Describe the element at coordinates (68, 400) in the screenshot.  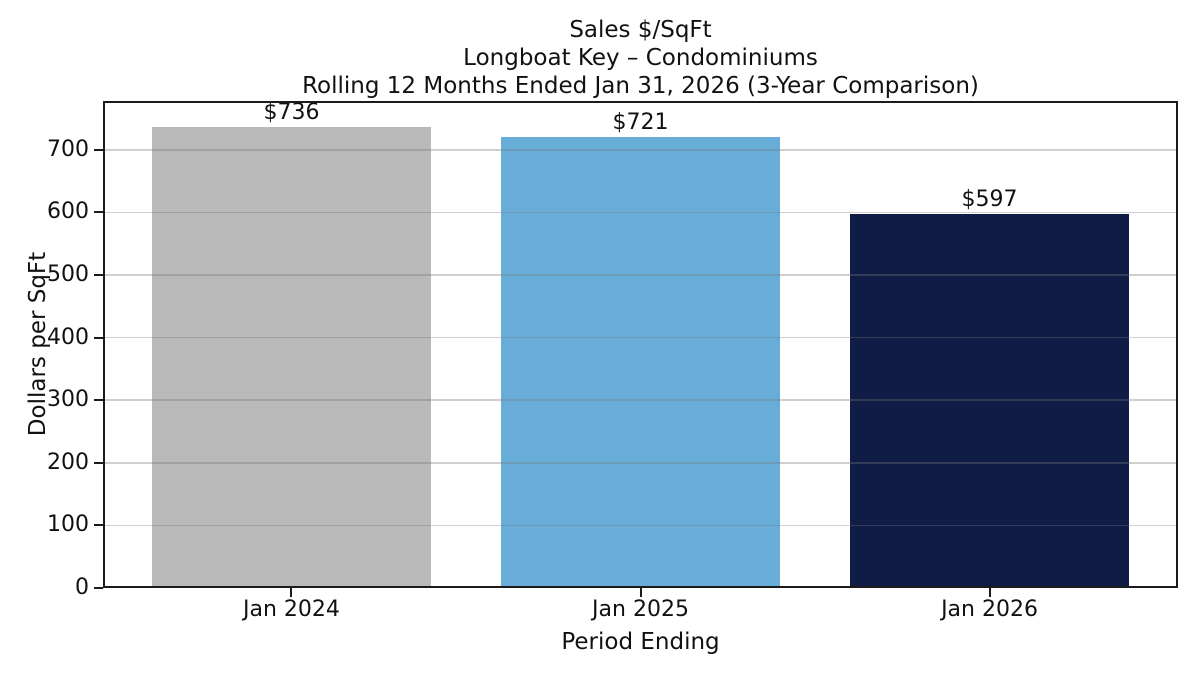
I see `y-tick-label-300: 300` at that location.